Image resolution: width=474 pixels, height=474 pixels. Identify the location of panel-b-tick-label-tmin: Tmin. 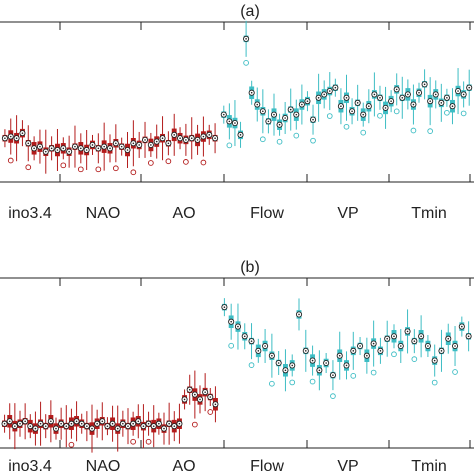
(429, 466).